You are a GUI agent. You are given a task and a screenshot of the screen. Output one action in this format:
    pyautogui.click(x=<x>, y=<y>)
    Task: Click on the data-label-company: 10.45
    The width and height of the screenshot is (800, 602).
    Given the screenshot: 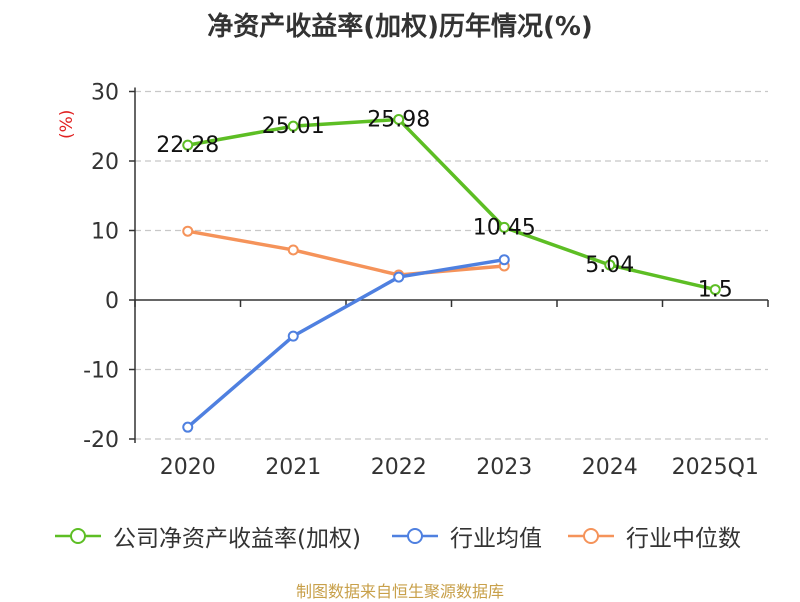 What is the action you would take?
    pyautogui.click(x=504, y=227)
    